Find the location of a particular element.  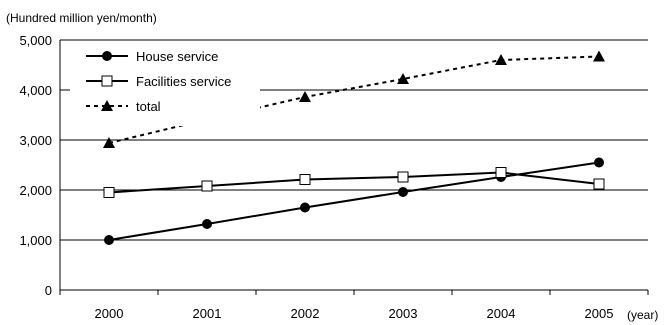

y-tick-label: 5,000 is located at coordinates (35, 40).